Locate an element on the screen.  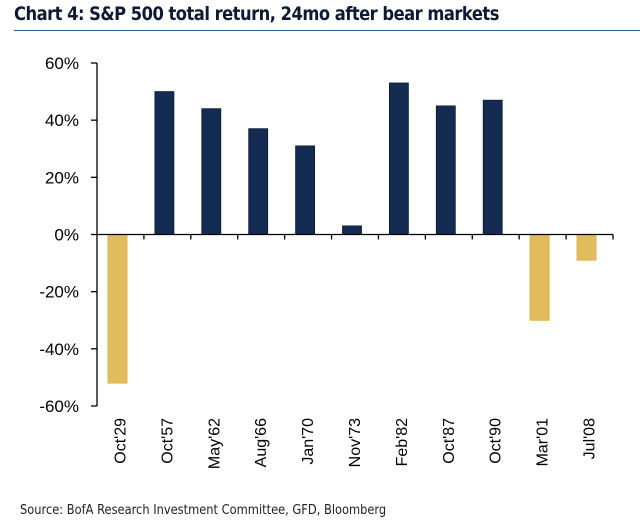
bar-oct87 is located at coordinates (445, 170).